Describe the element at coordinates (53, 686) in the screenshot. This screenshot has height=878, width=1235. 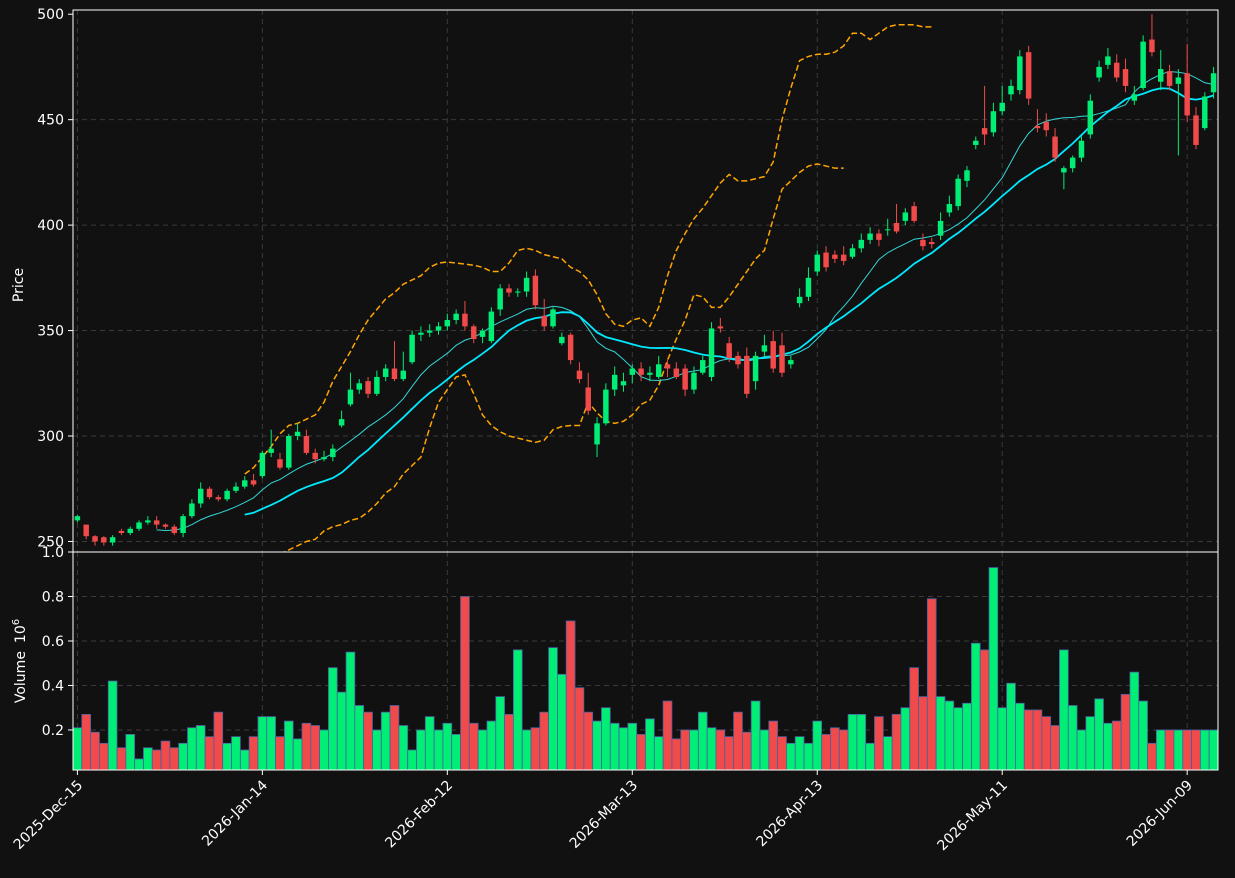
I see `volume-tick-label: 0.4` at that location.